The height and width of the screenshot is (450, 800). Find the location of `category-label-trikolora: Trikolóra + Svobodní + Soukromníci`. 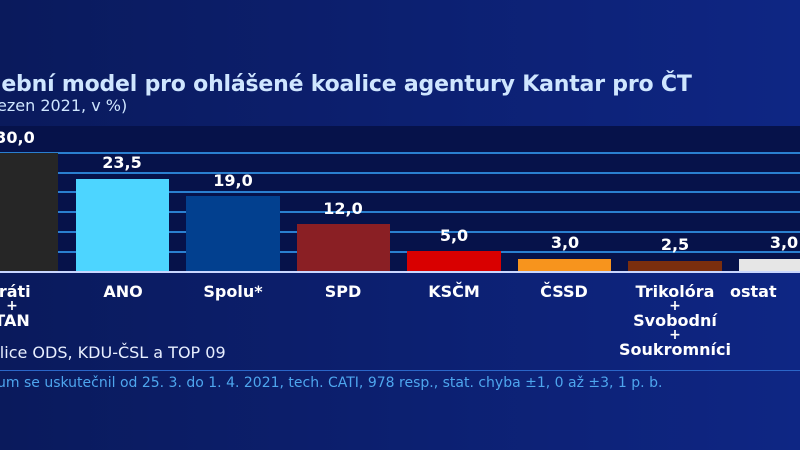

category-label-trikolora: Trikolóra + Svobodní + Soukromníci is located at coordinates (675, 320).